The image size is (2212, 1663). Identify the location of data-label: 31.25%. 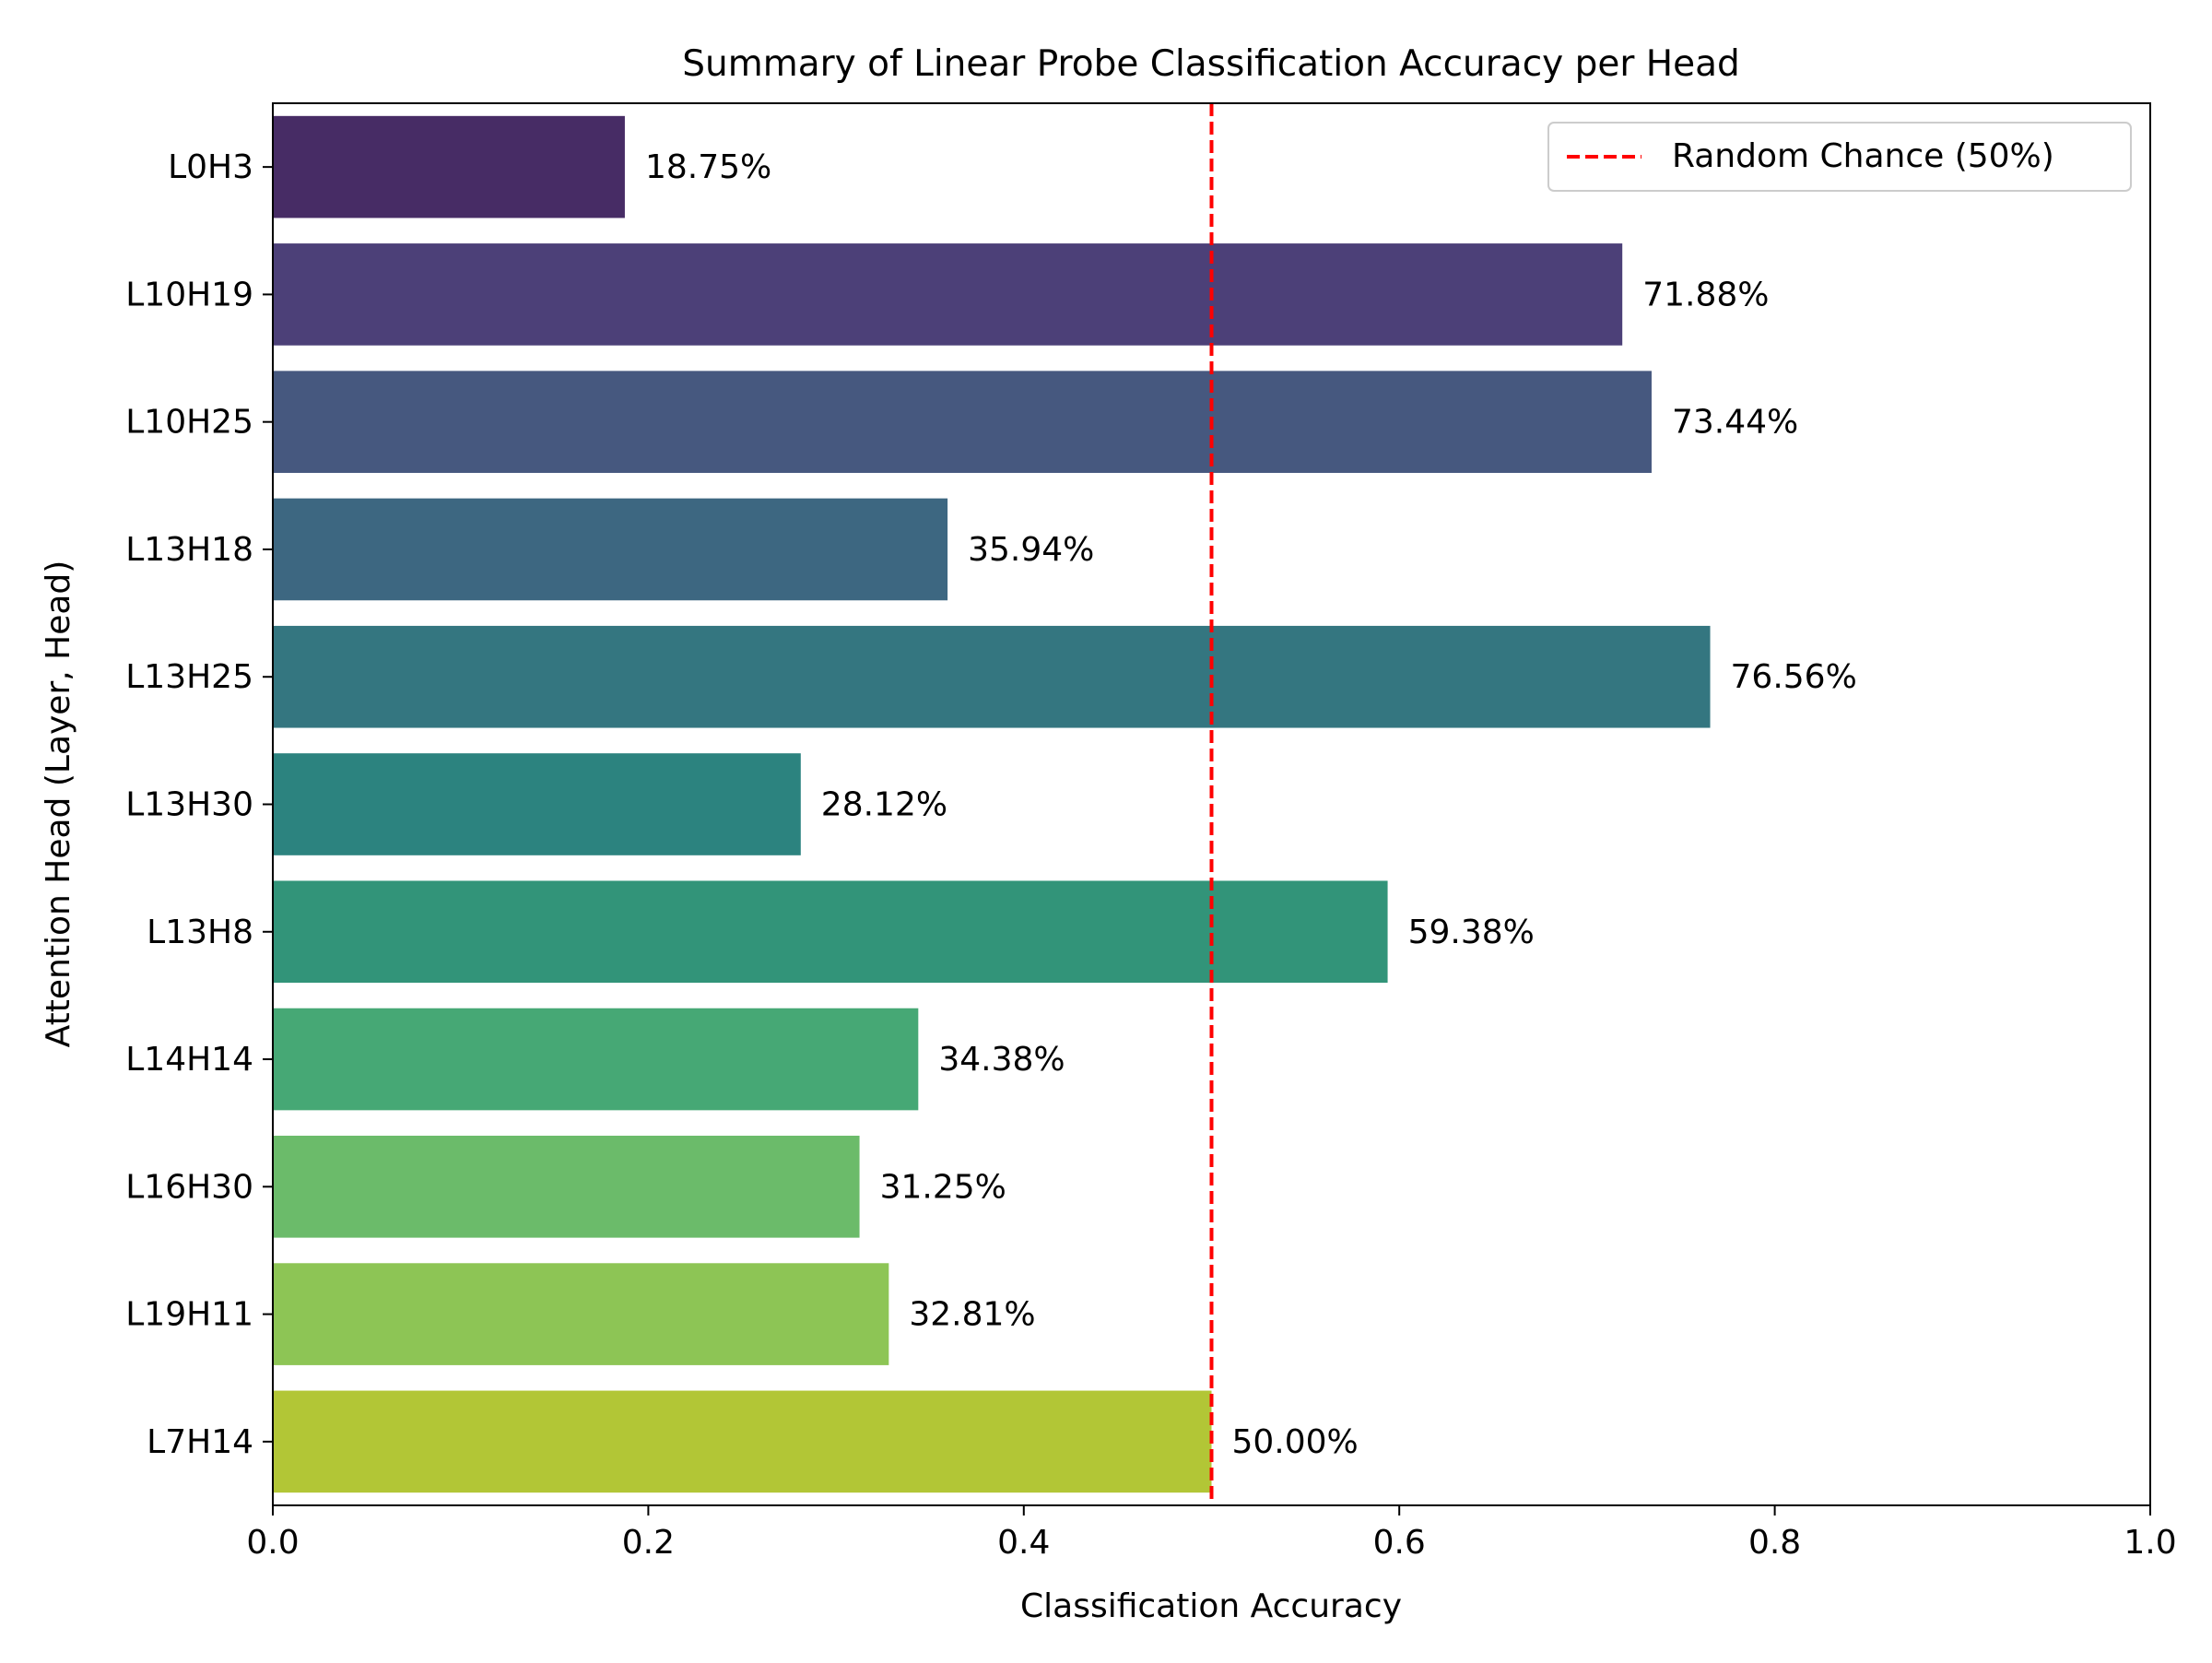
(943, 1187).